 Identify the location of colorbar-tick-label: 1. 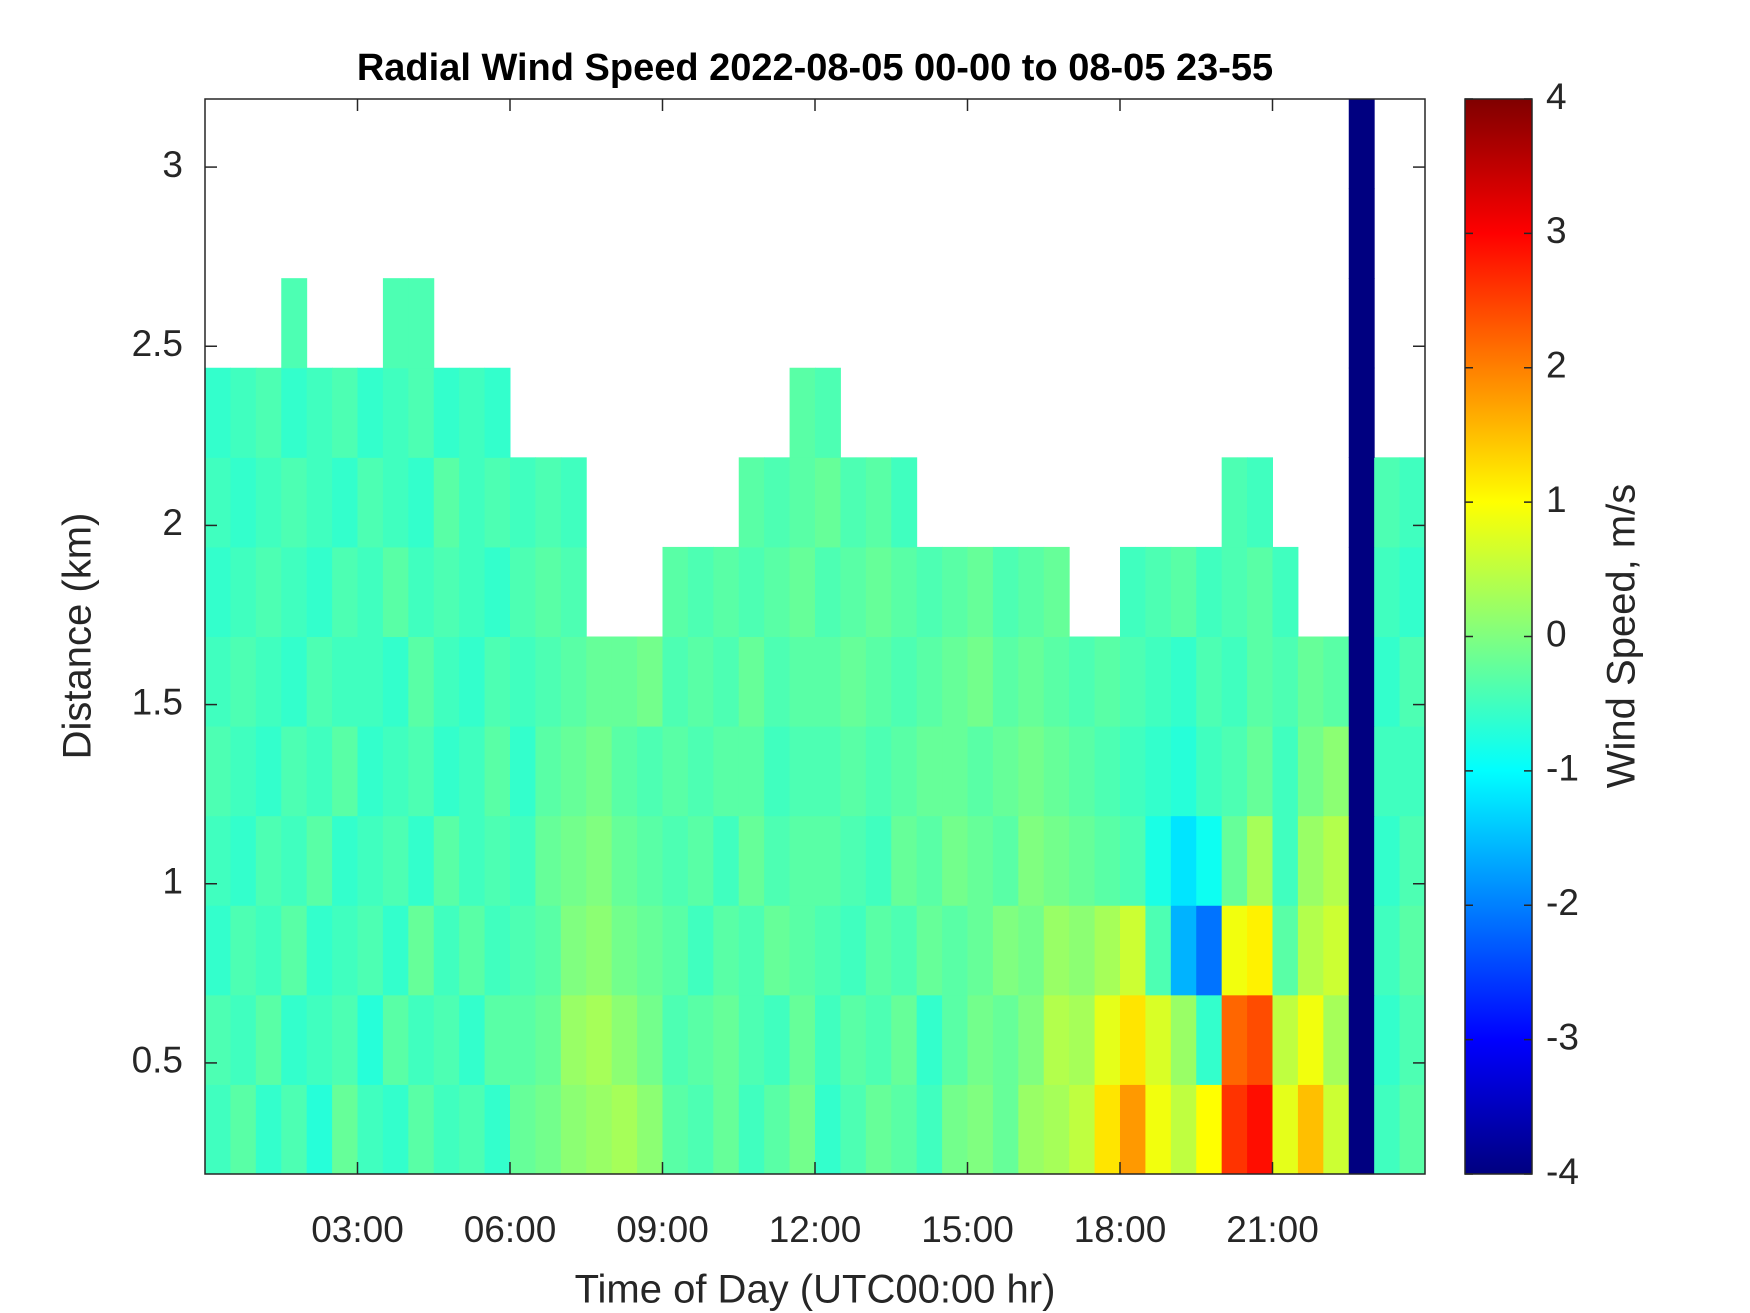
(1556, 499).